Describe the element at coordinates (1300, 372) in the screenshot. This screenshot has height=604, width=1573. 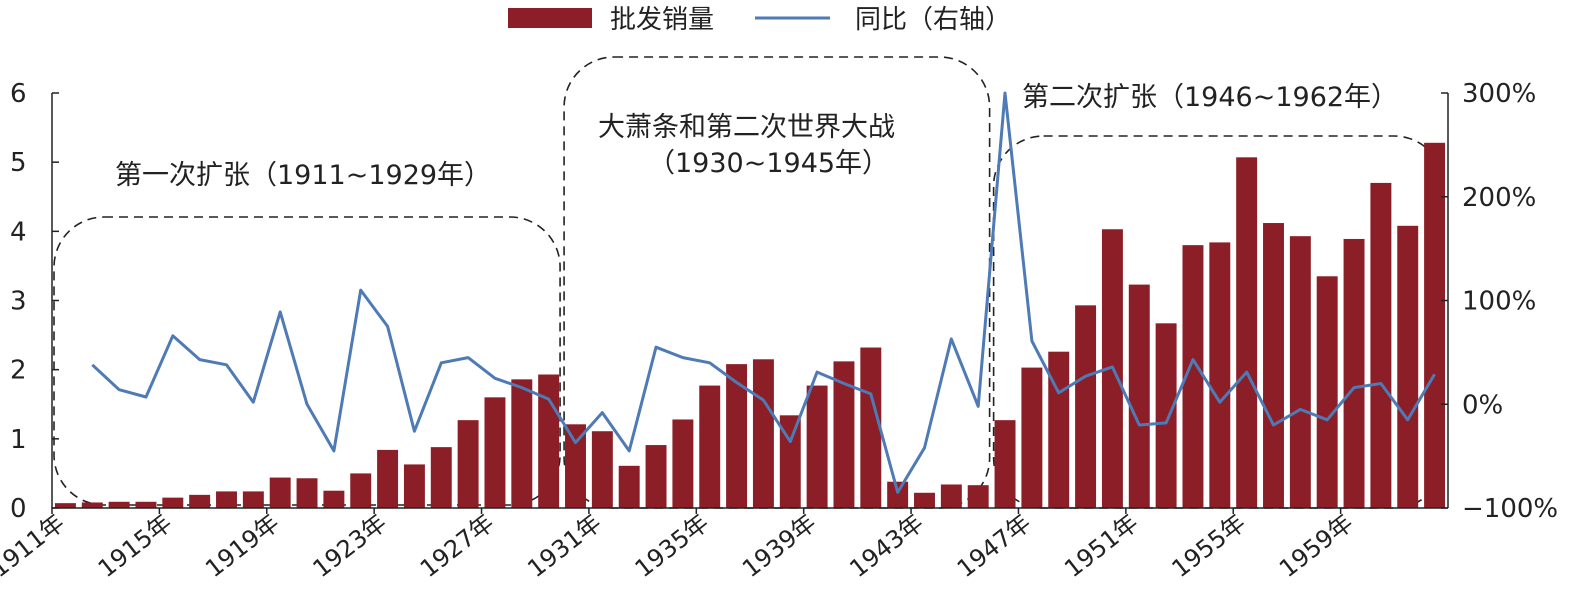
I see `bar-1957` at that location.